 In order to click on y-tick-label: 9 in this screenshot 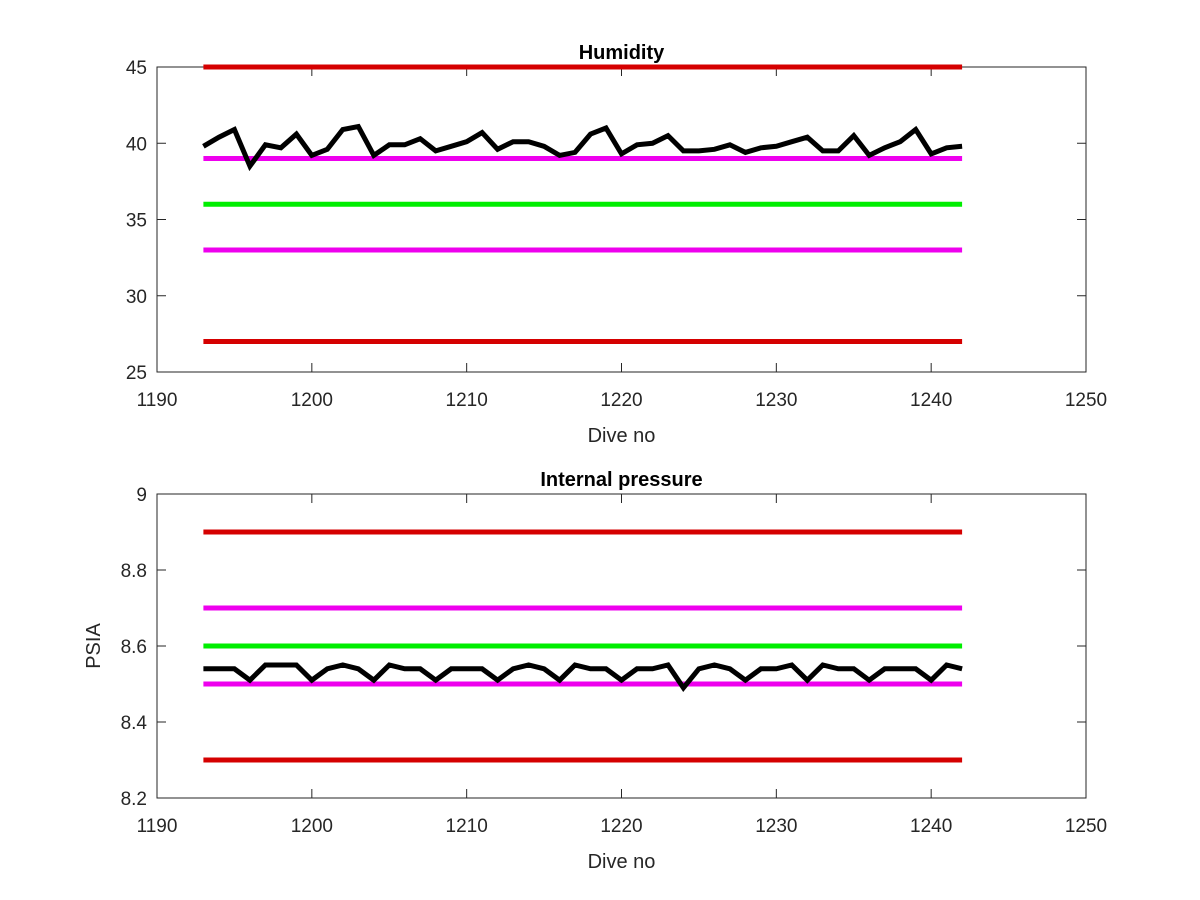, I will do `click(141, 495)`.